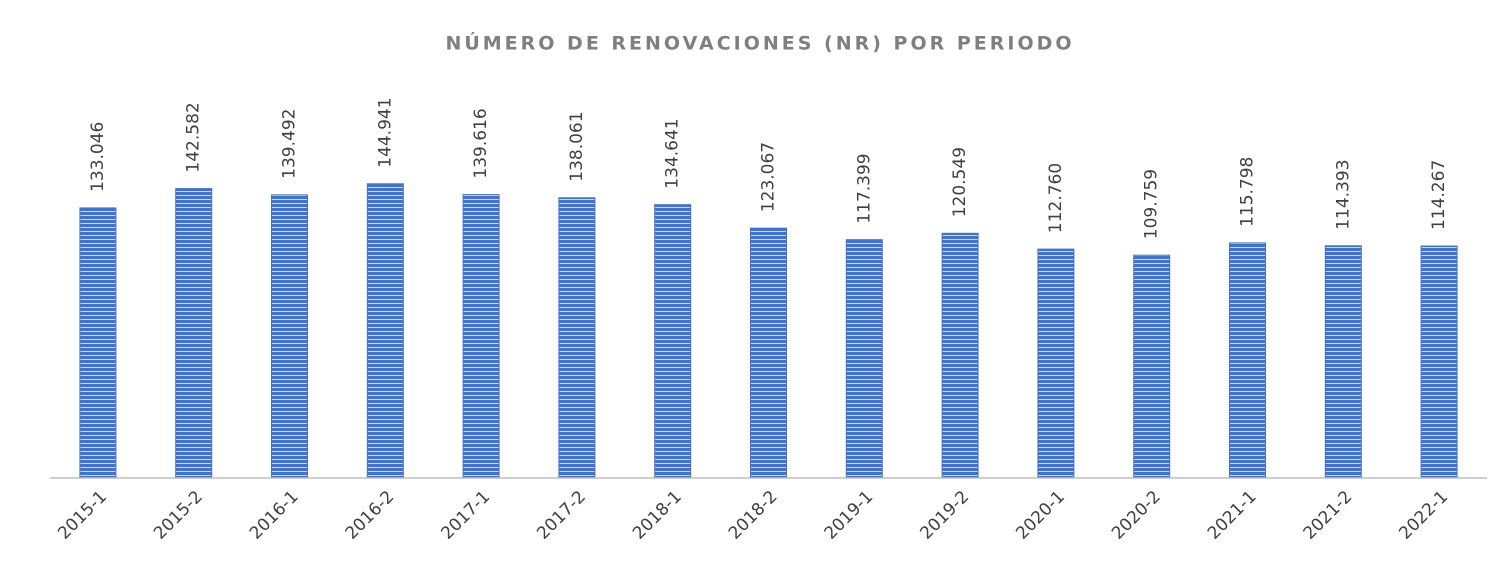  What do you see at coordinates (385, 132) in the screenshot?
I see `data-label: 144.941` at bounding box center [385, 132].